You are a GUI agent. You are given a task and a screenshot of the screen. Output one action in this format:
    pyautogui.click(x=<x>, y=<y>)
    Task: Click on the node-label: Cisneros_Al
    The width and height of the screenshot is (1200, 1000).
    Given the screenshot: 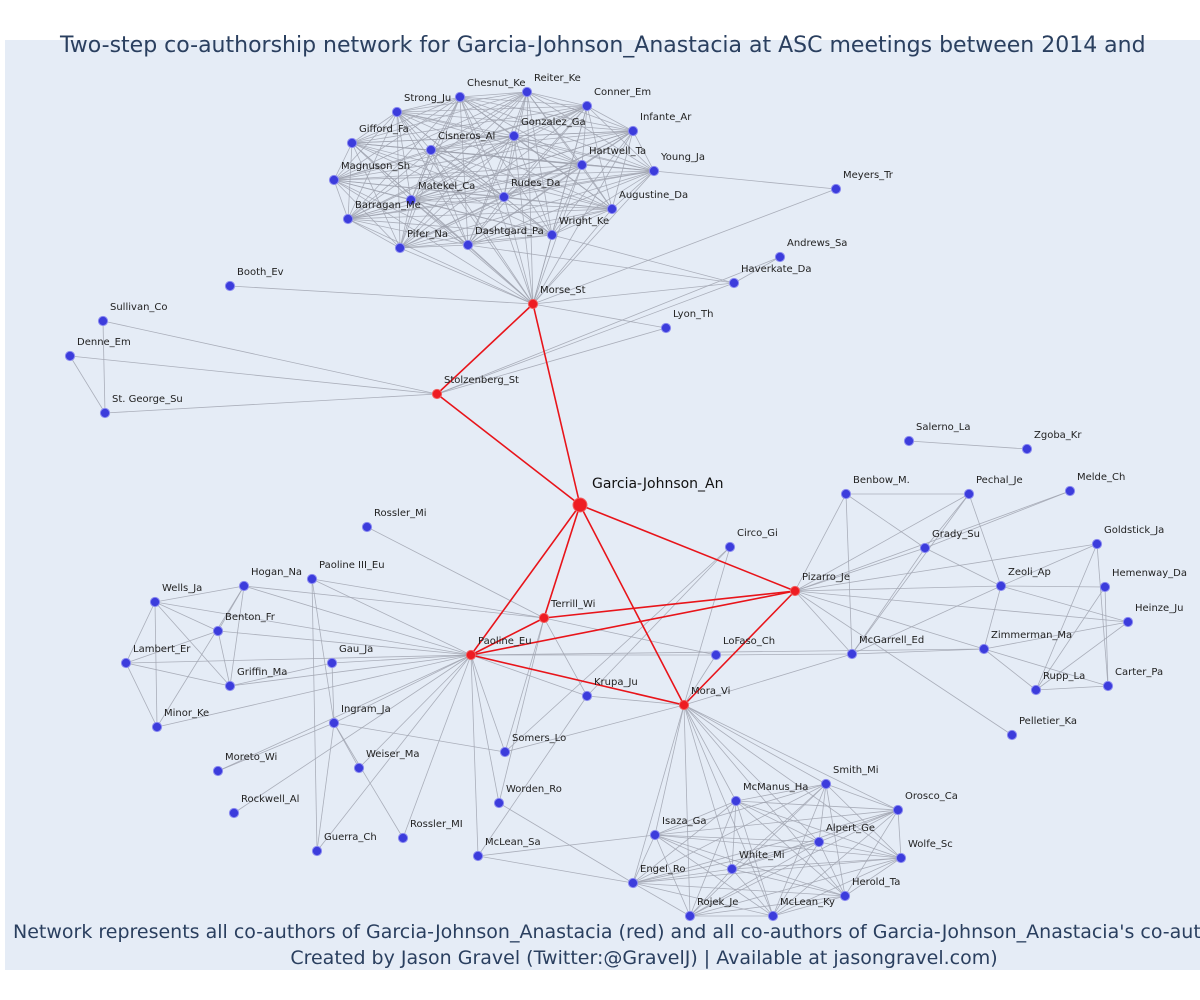 What is the action you would take?
    pyautogui.click(x=466, y=136)
    